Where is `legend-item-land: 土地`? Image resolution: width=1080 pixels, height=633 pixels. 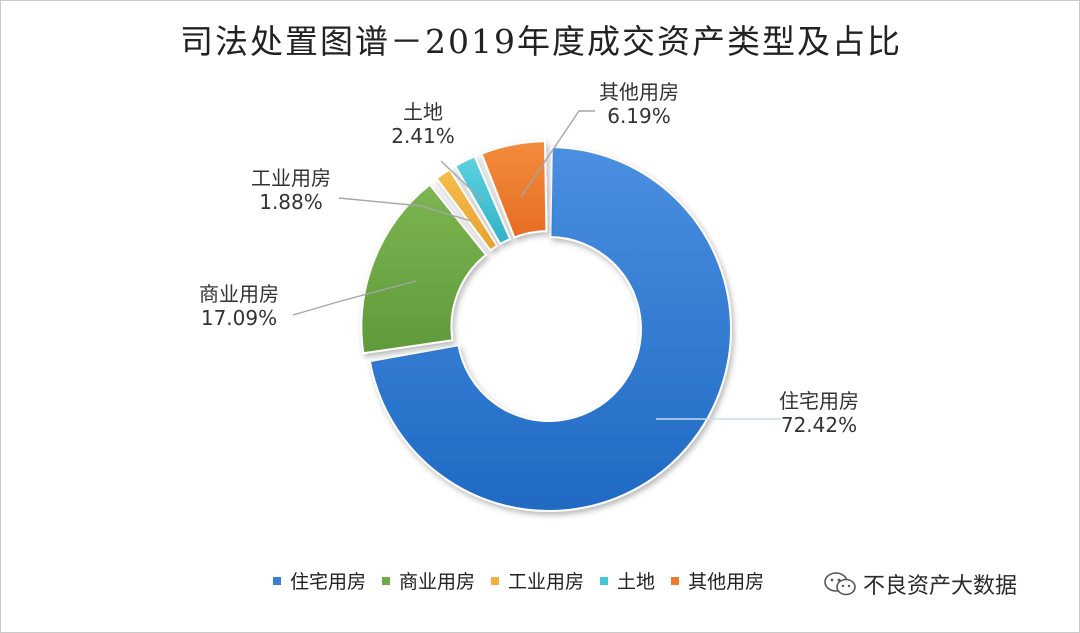
legend-item-land: 土地 is located at coordinates (627, 580).